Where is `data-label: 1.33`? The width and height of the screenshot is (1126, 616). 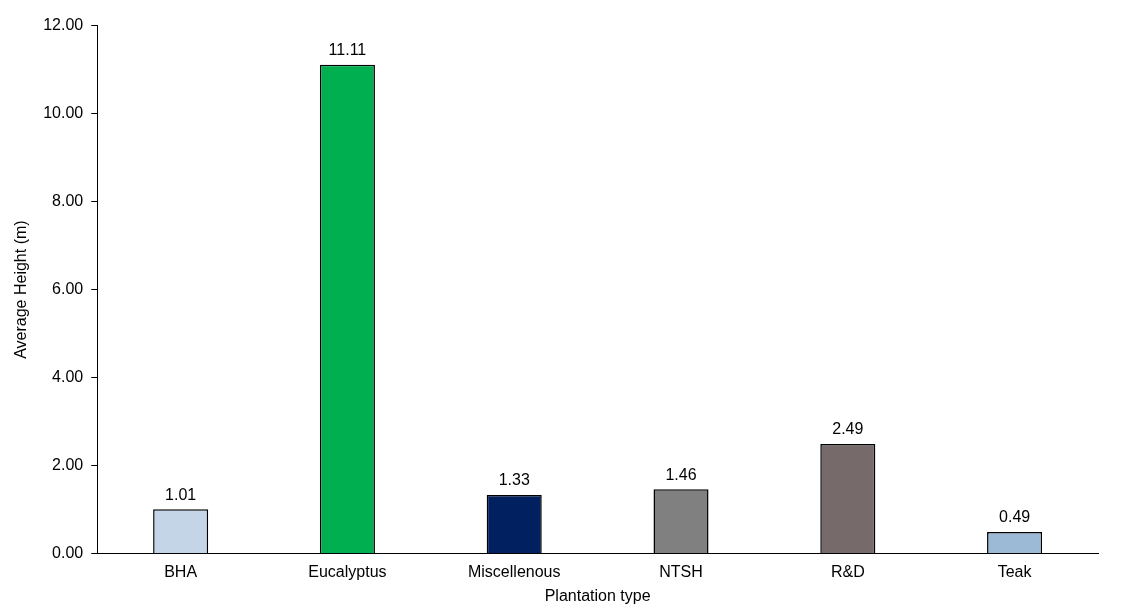
data-label: 1.33 is located at coordinates (514, 480).